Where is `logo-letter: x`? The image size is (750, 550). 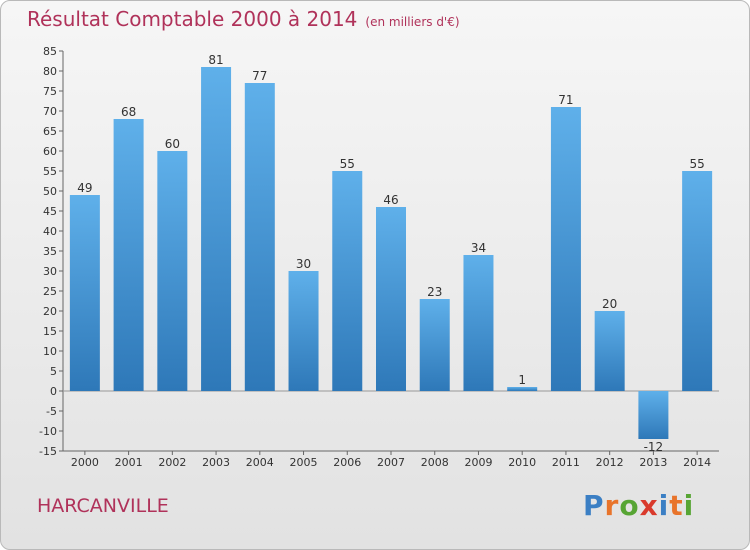
logo-letter: x is located at coordinates (649, 505).